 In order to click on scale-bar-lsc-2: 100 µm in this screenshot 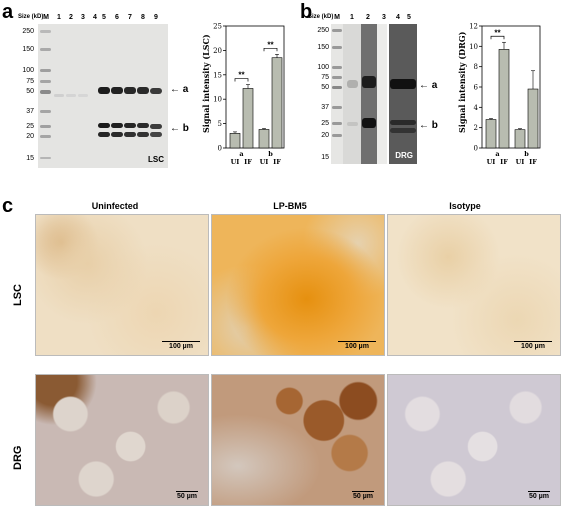, I will do `click(357, 345)`.